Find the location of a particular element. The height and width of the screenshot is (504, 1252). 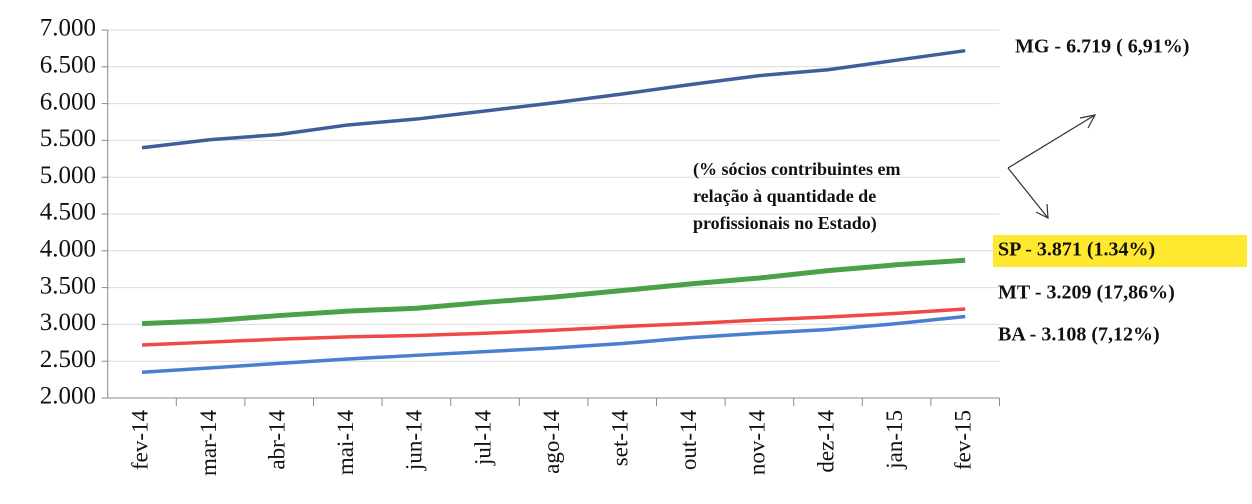

x-tick-label: jul-14 is located at coordinates (482, 438).